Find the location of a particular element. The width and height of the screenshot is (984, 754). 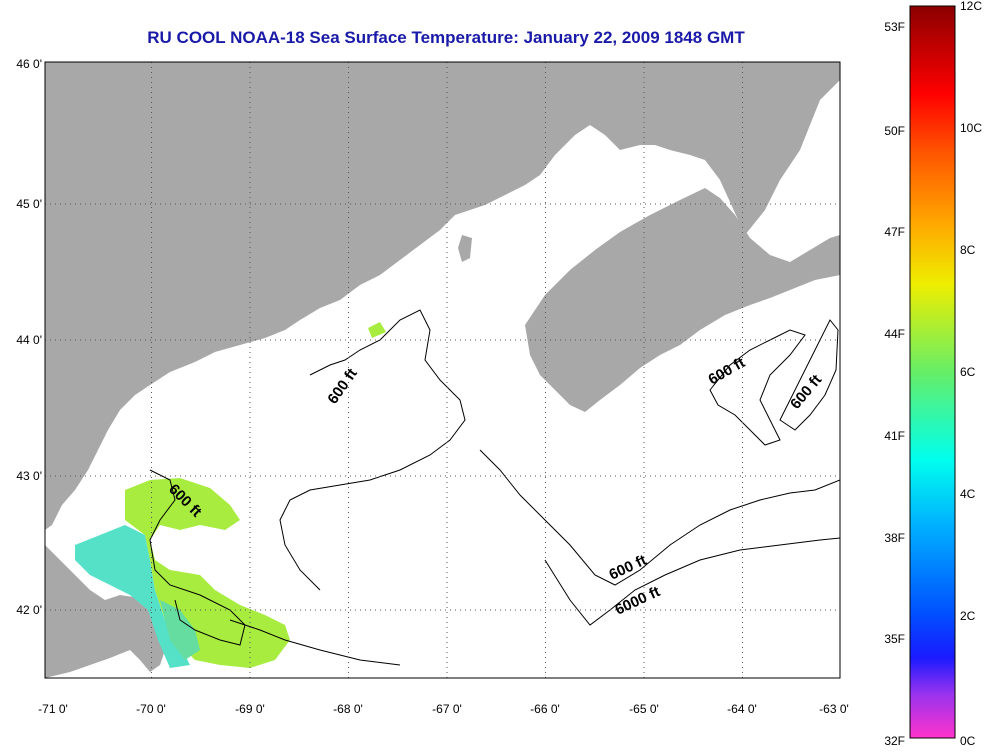

y-tick-label: 43 0' is located at coordinates (29, 476).